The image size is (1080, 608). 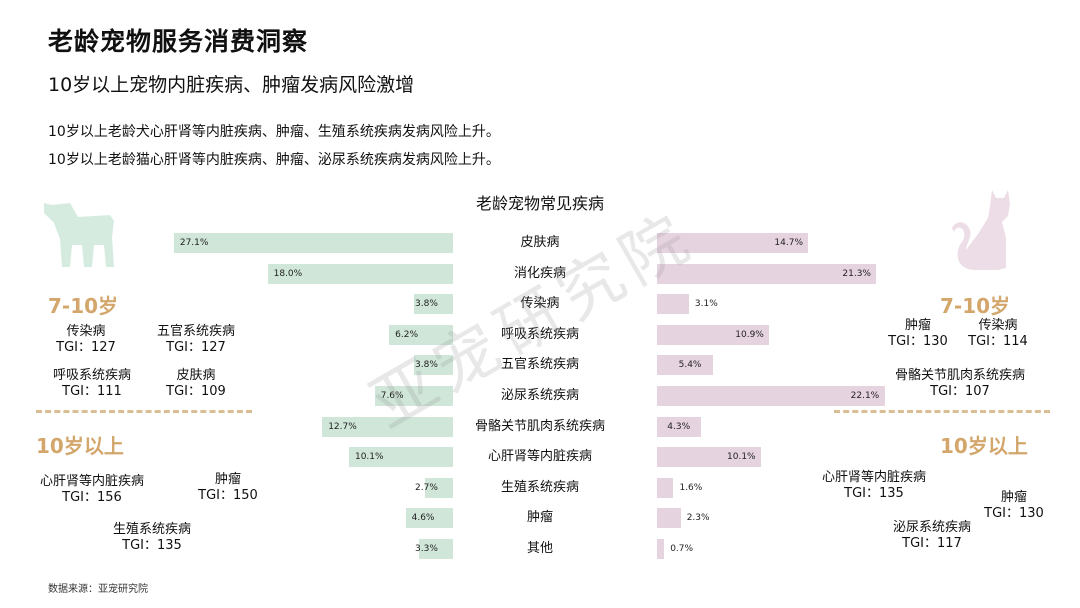 I want to click on cat-tgi-item: 传染病 TGI：114, so click(x=998, y=334).